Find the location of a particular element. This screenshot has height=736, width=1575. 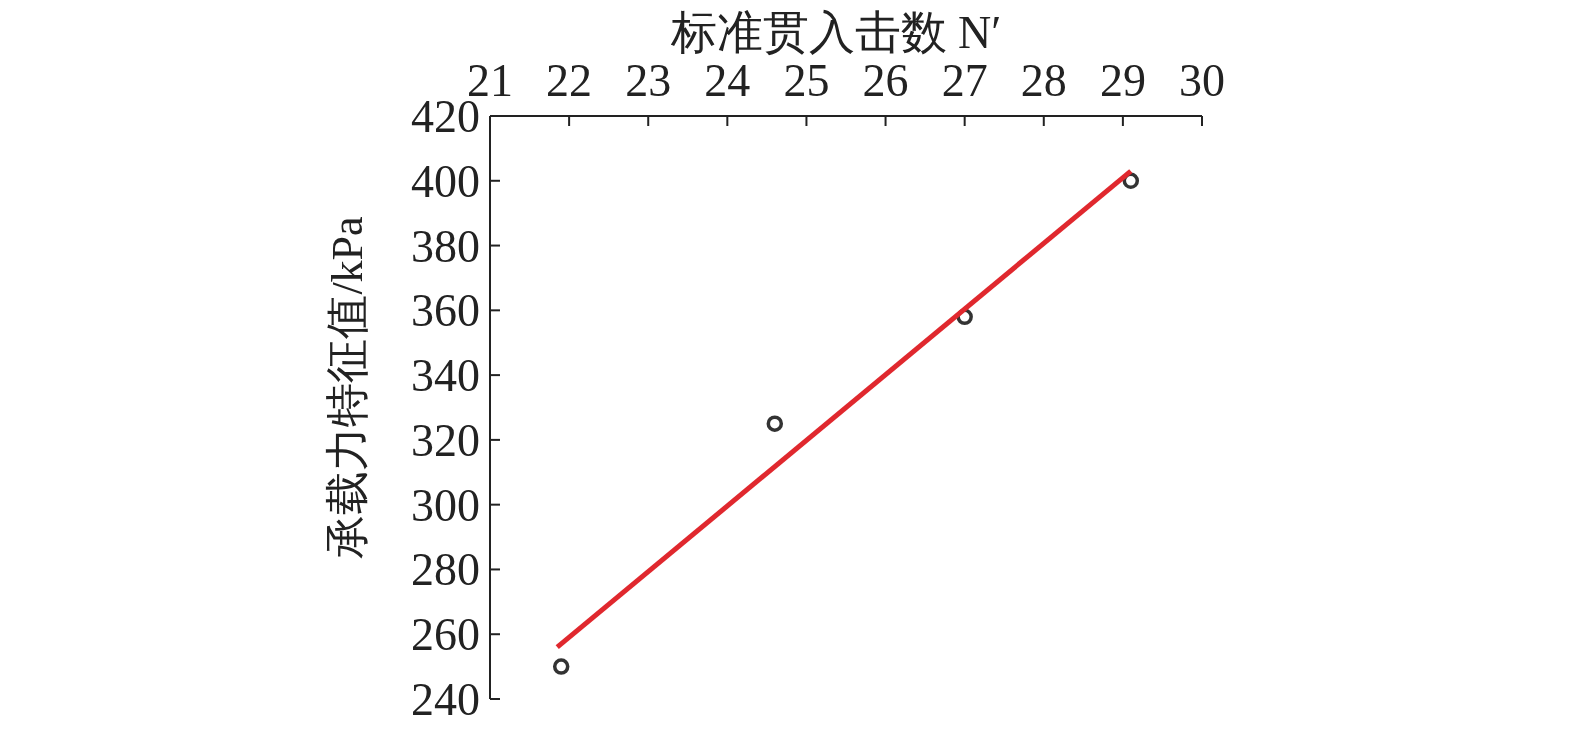

y-tick-label: 400 is located at coordinates (445, 181).